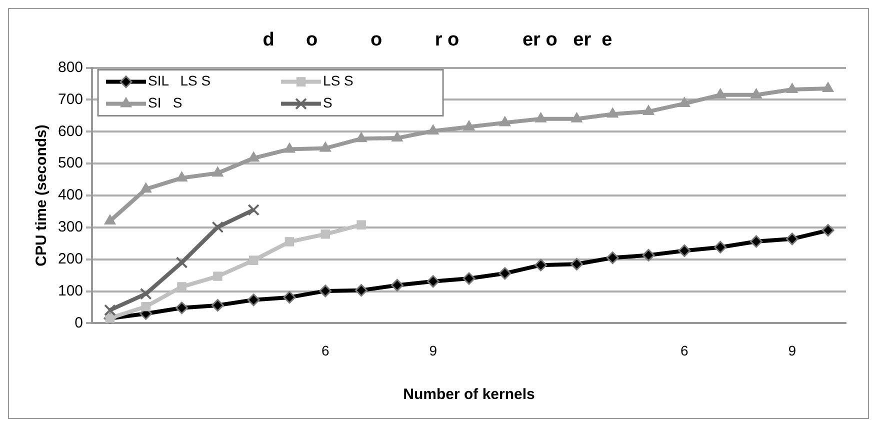 This screenshot has height=427, width=877. What do you see at coordinates (179, 80) in the screenshot?
I see `legend-label: SIL LS S` at bounding box center [179, 80].